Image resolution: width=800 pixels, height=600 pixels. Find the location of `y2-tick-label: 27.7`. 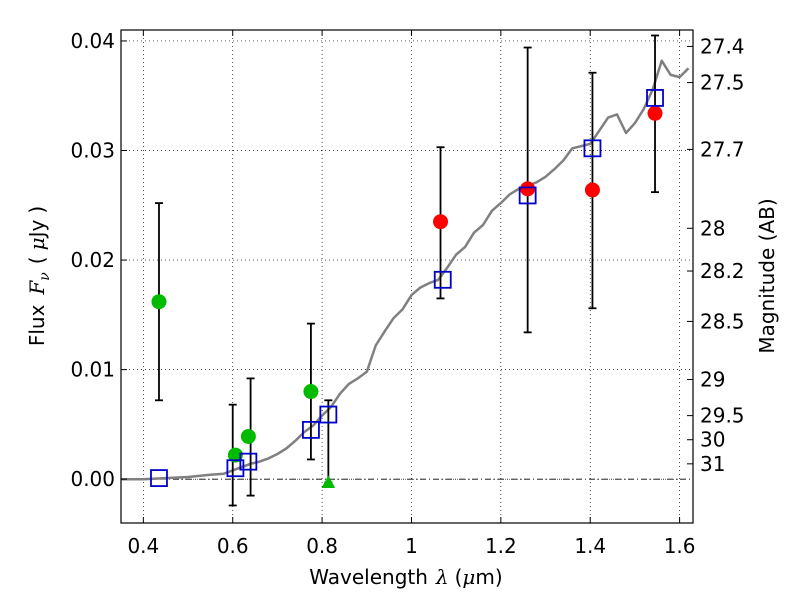

y2-tick-label: 27.7 is located at coordinates (722, 149).